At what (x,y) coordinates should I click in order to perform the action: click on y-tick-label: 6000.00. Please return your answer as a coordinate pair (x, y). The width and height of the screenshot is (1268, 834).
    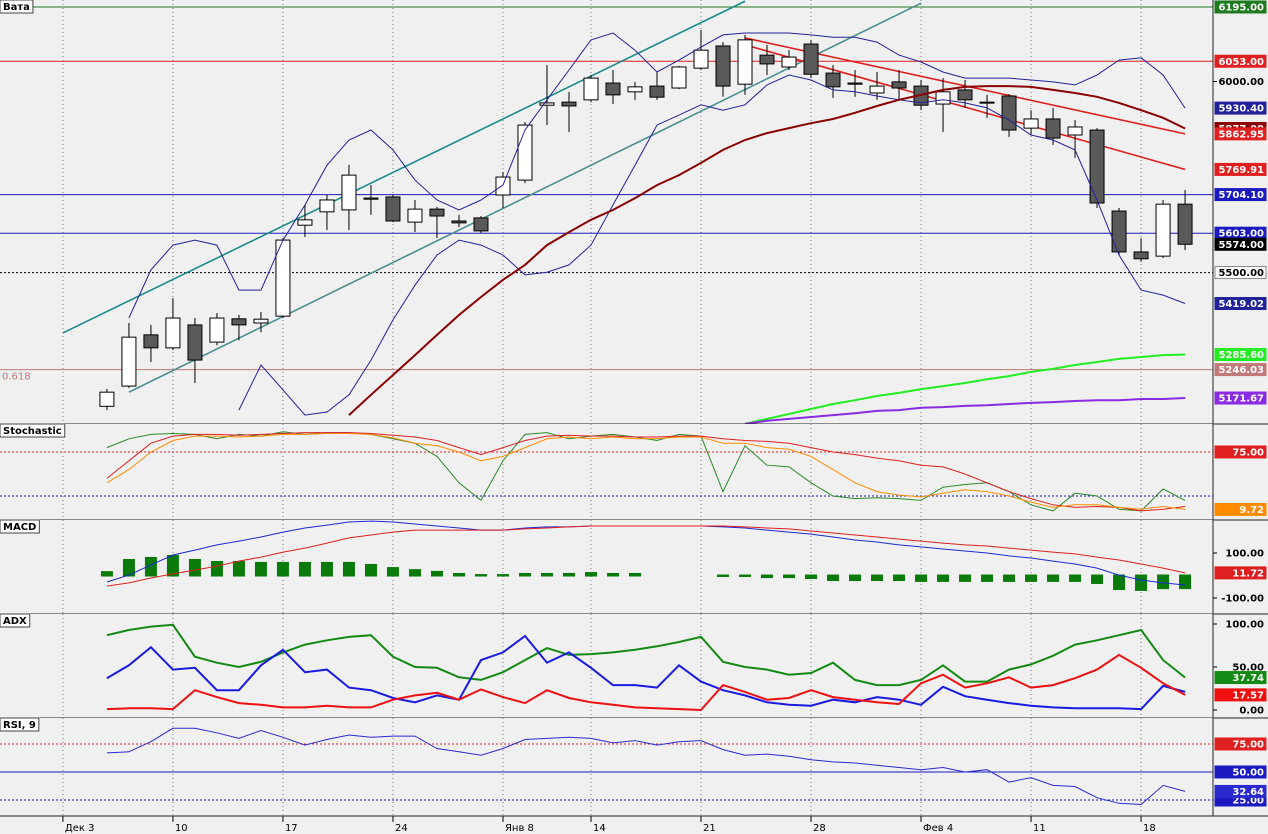
    Looking at the image, I should click on (1241, 82).